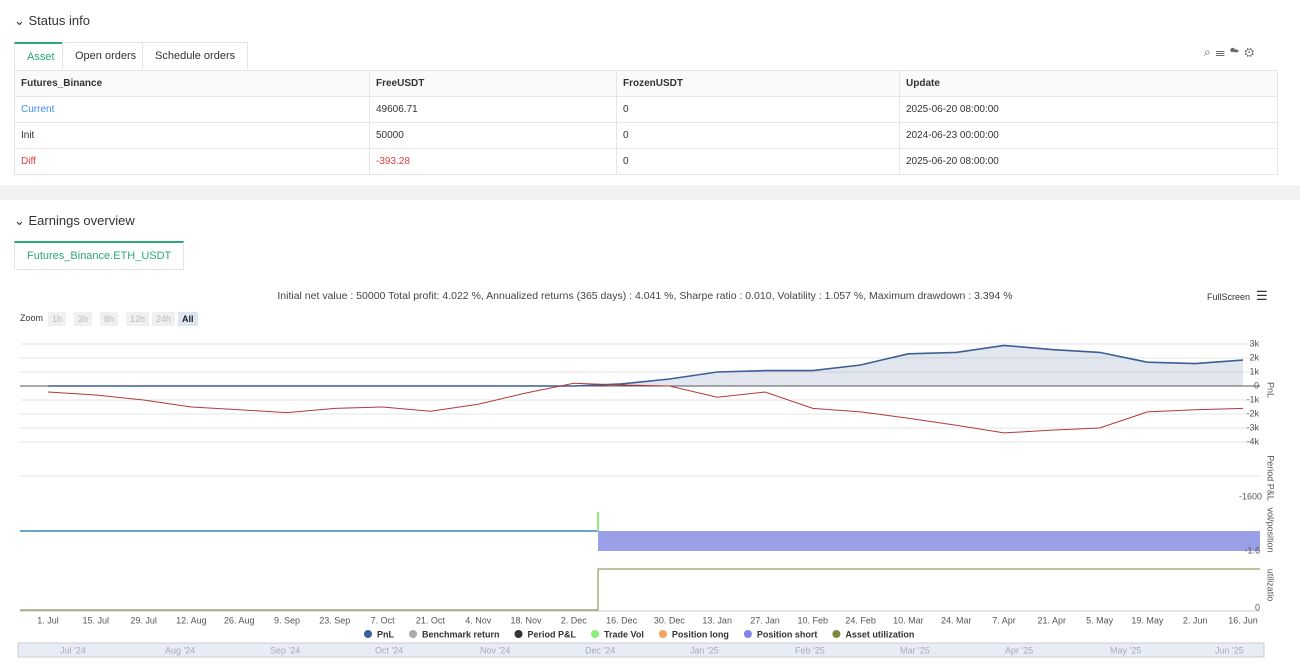 This screenshot has width=1300, height=665. Describe the element at coordinates (915, 650) in the screenshot. I see `navigator-label: Mar '25` at that location.